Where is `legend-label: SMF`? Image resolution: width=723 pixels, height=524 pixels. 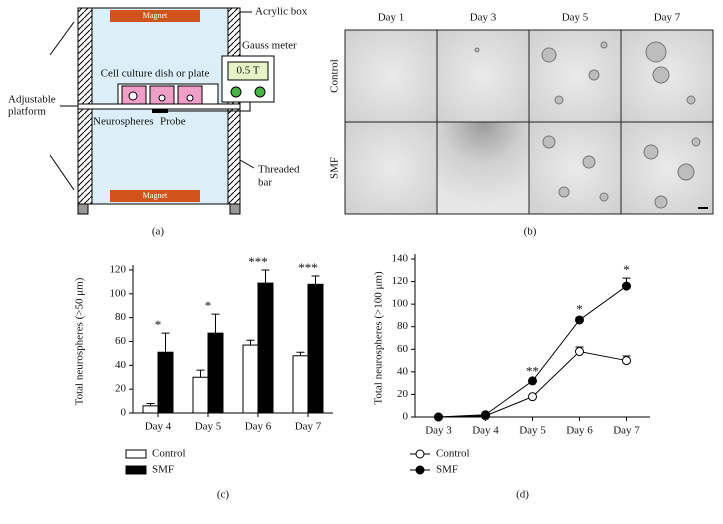 legend-label: SMF is located at coordinates (163, 470).